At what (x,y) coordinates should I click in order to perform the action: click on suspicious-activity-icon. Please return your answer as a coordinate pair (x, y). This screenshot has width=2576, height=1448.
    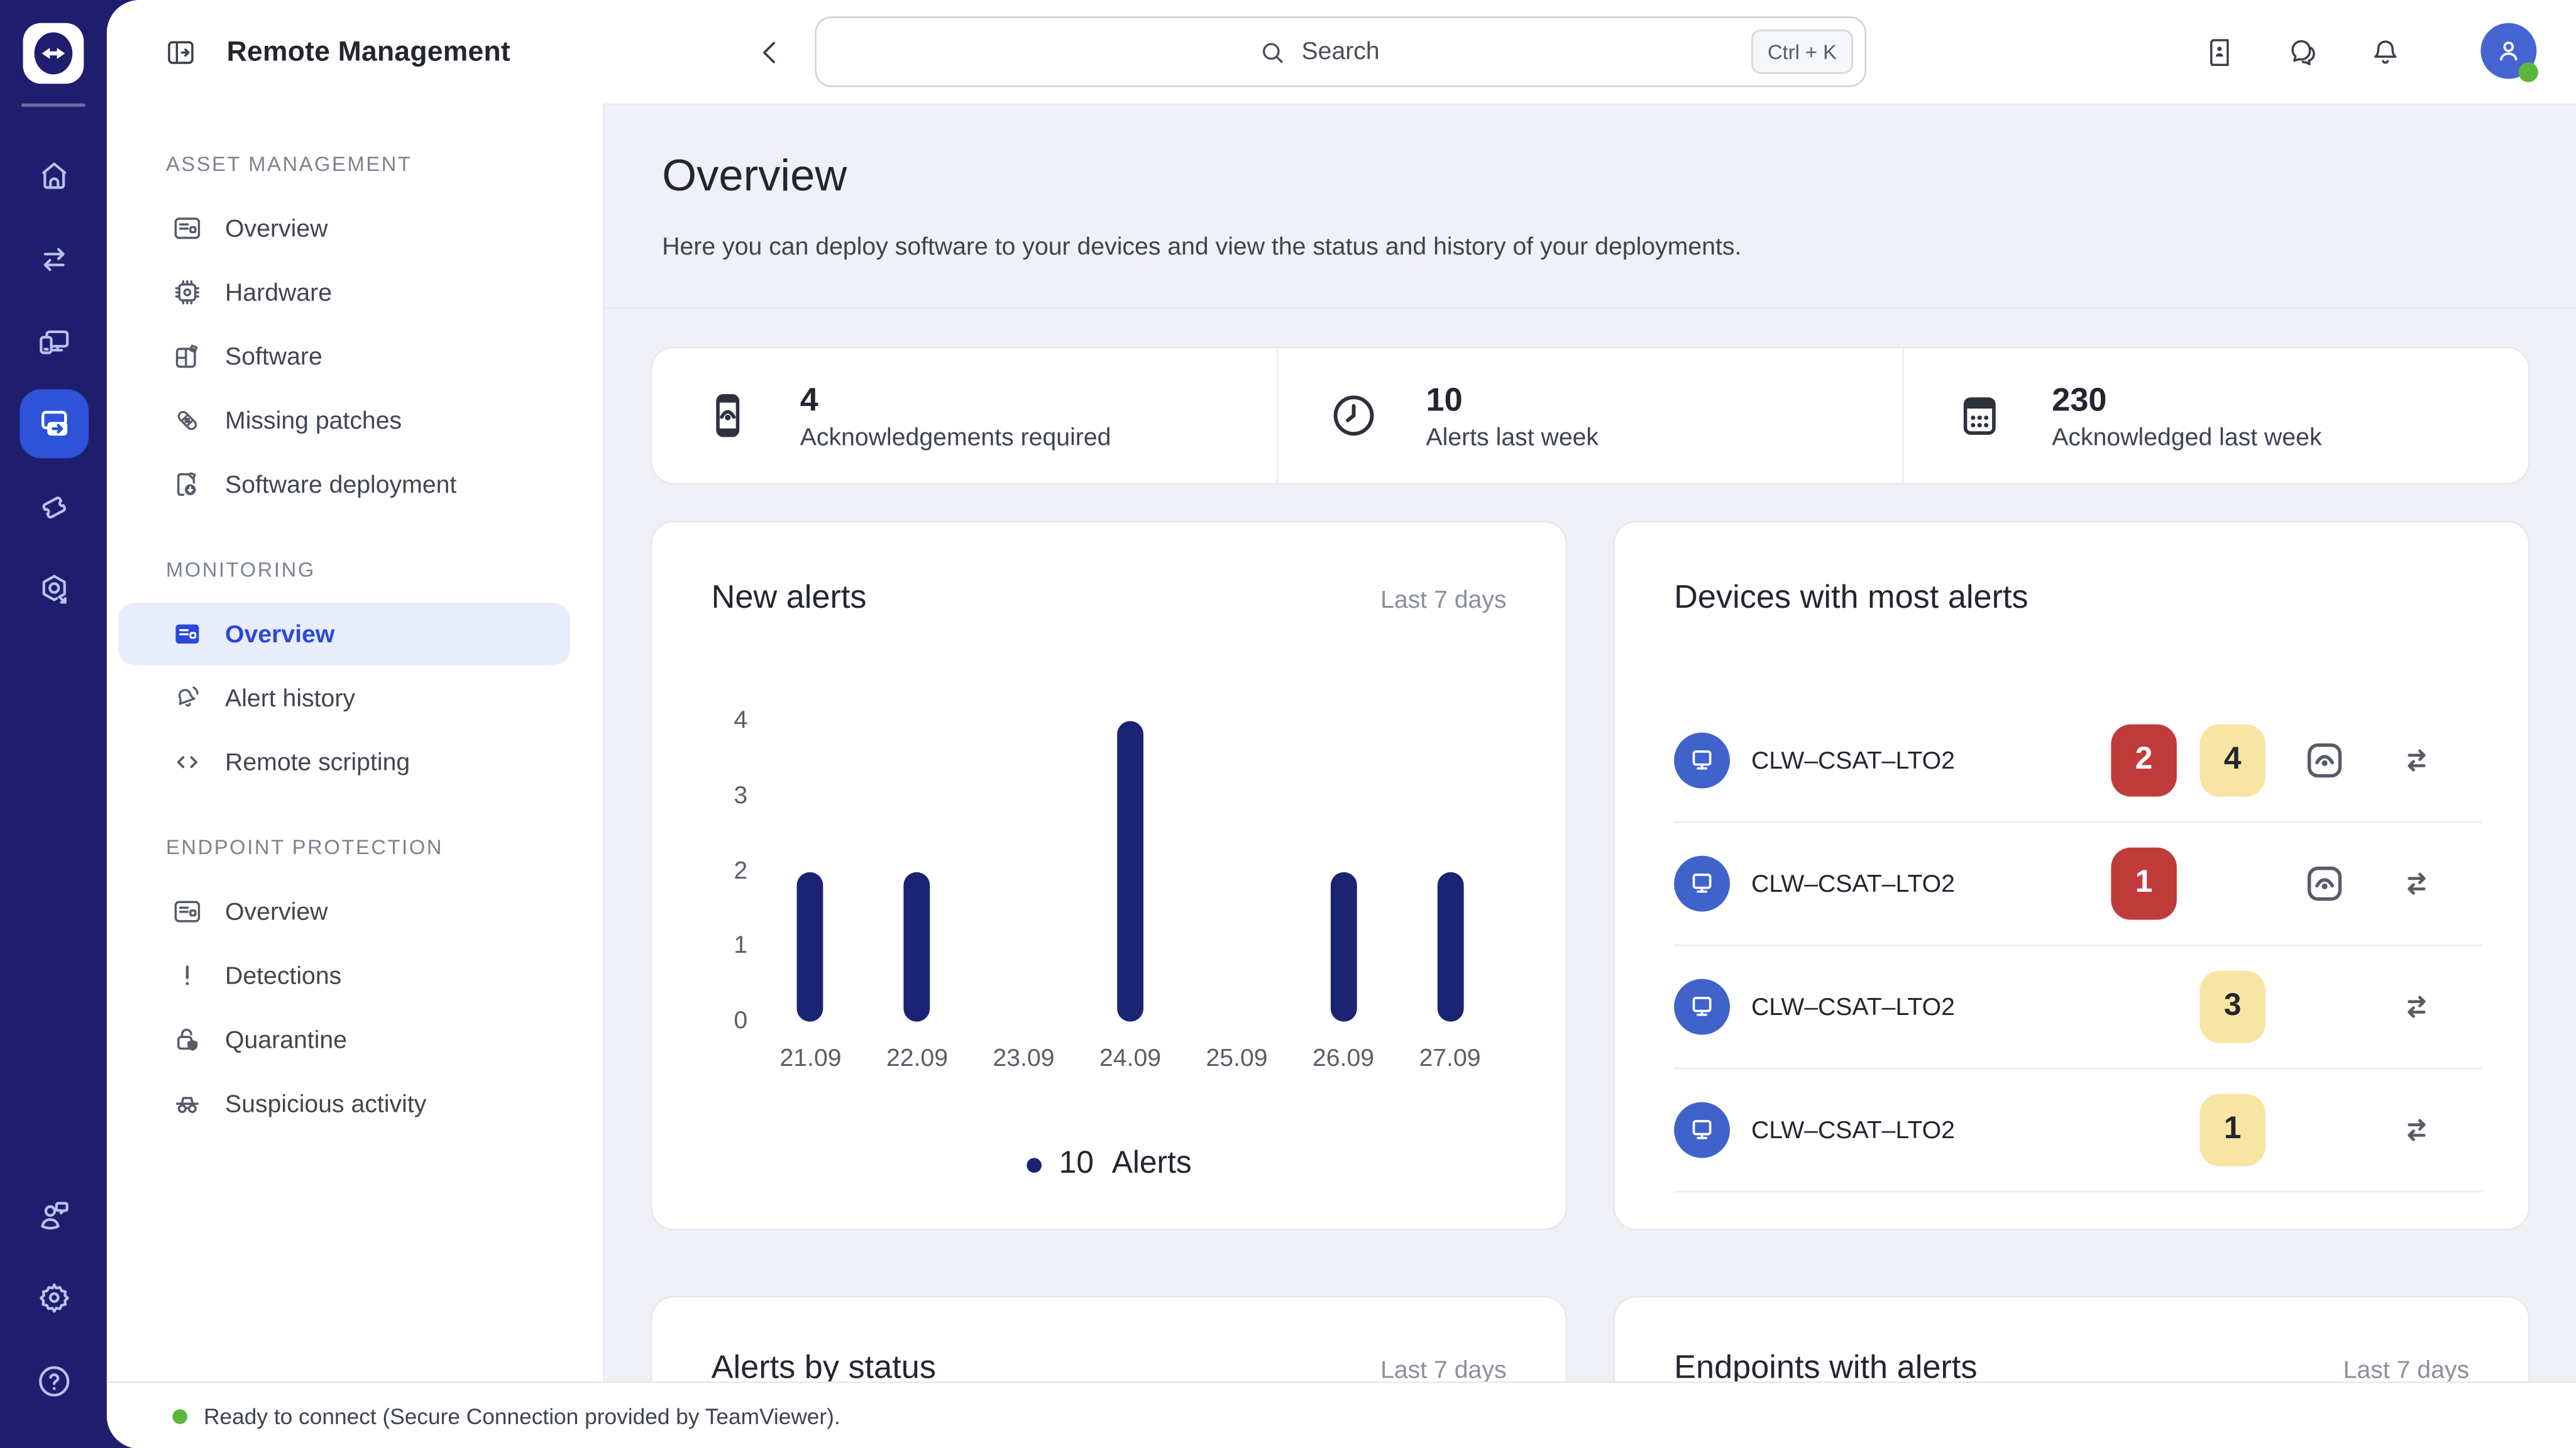
    Looking at the image, I should click on (187, 1105).